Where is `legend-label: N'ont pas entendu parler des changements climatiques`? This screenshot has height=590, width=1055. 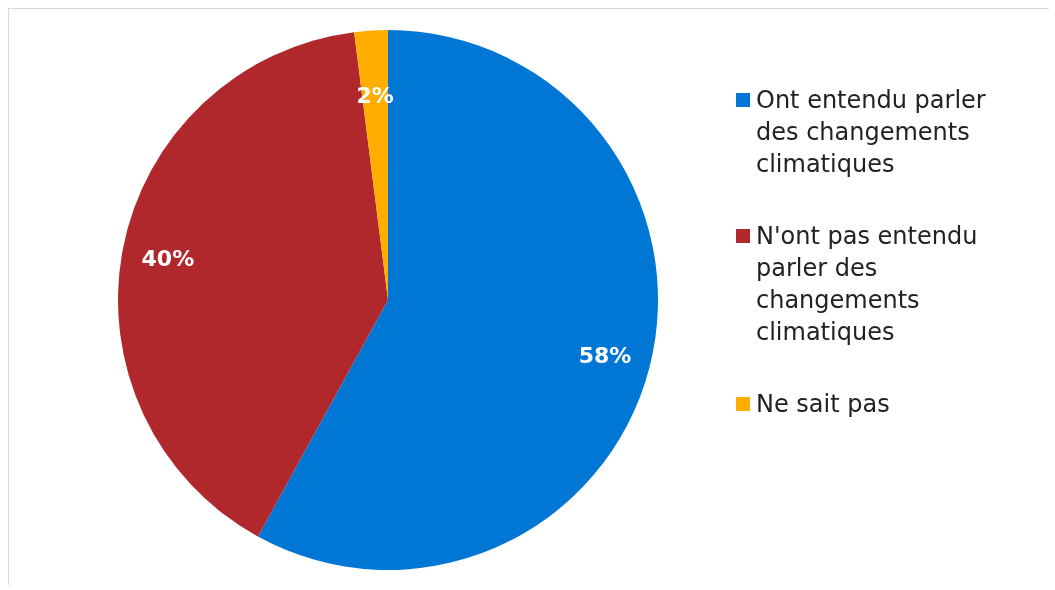 legend-label: N'ont pas entendu parler des changements climatiques is located at coordinates (867, 284).